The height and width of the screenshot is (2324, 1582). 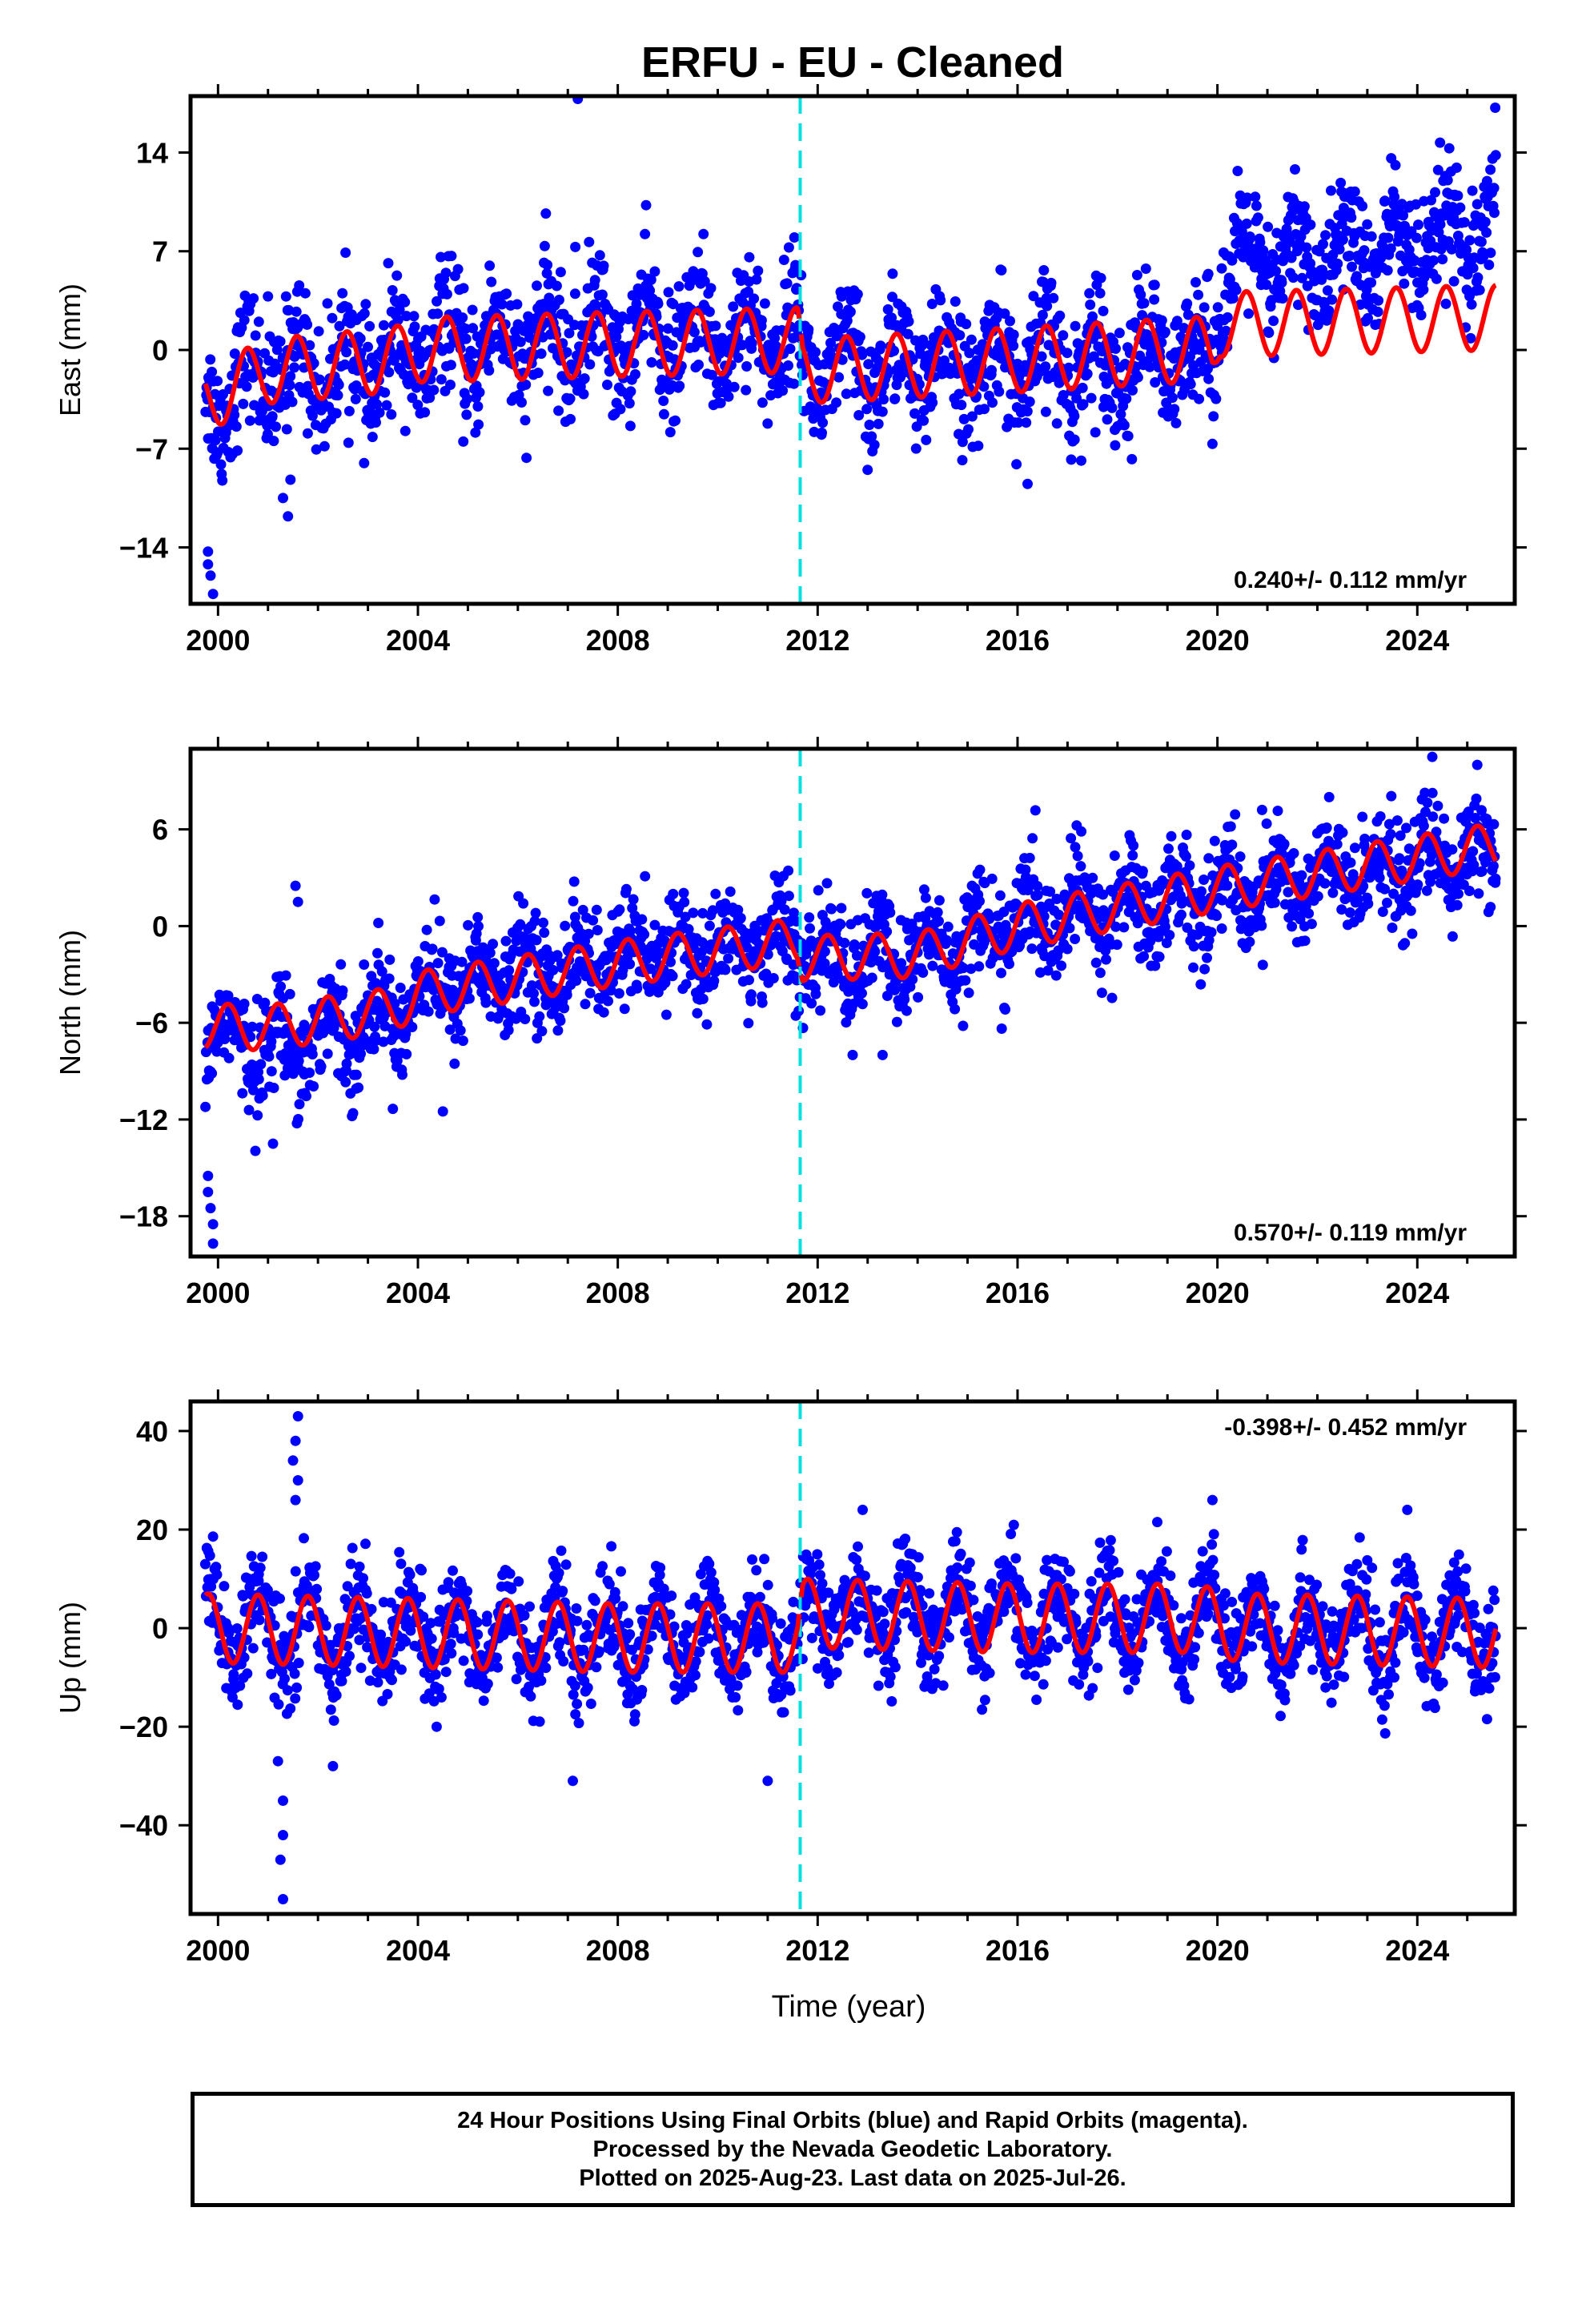 What do you see at coordinates (160, 926) in the screenshot?
I see `y-tick-label: 0` at bounding box center [160, 926].